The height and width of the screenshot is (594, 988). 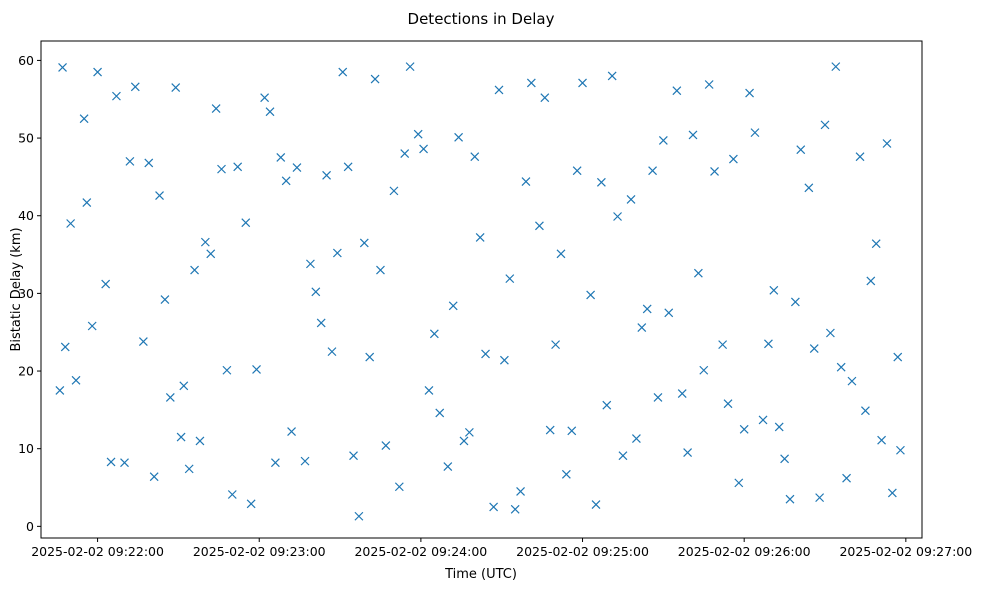 I want to click on y-tick-label: 40, so click(x=26, y=215).